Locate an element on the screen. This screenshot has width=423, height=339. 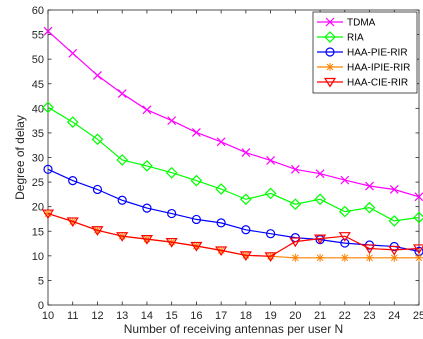
y-axis-label: Degree of delay is located at coordinates (20, 157).